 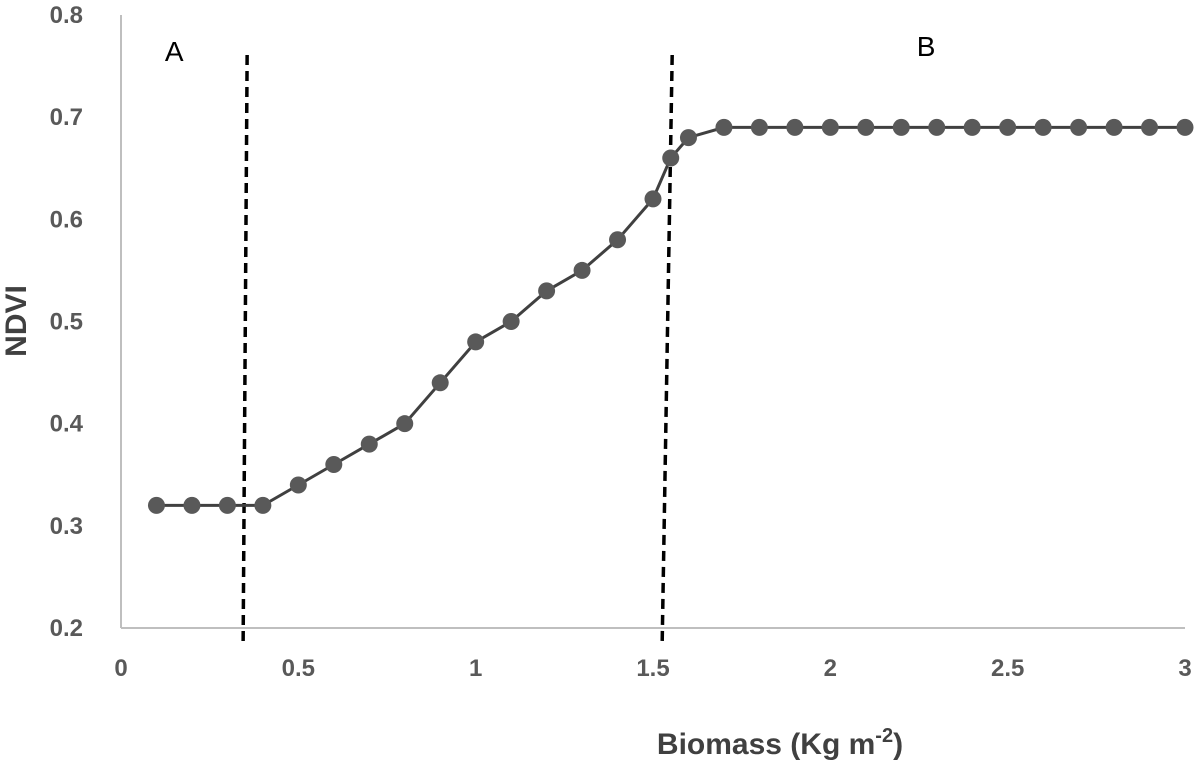 I want to click on y-tick-label: 0.6, so click(x=66, y=219).